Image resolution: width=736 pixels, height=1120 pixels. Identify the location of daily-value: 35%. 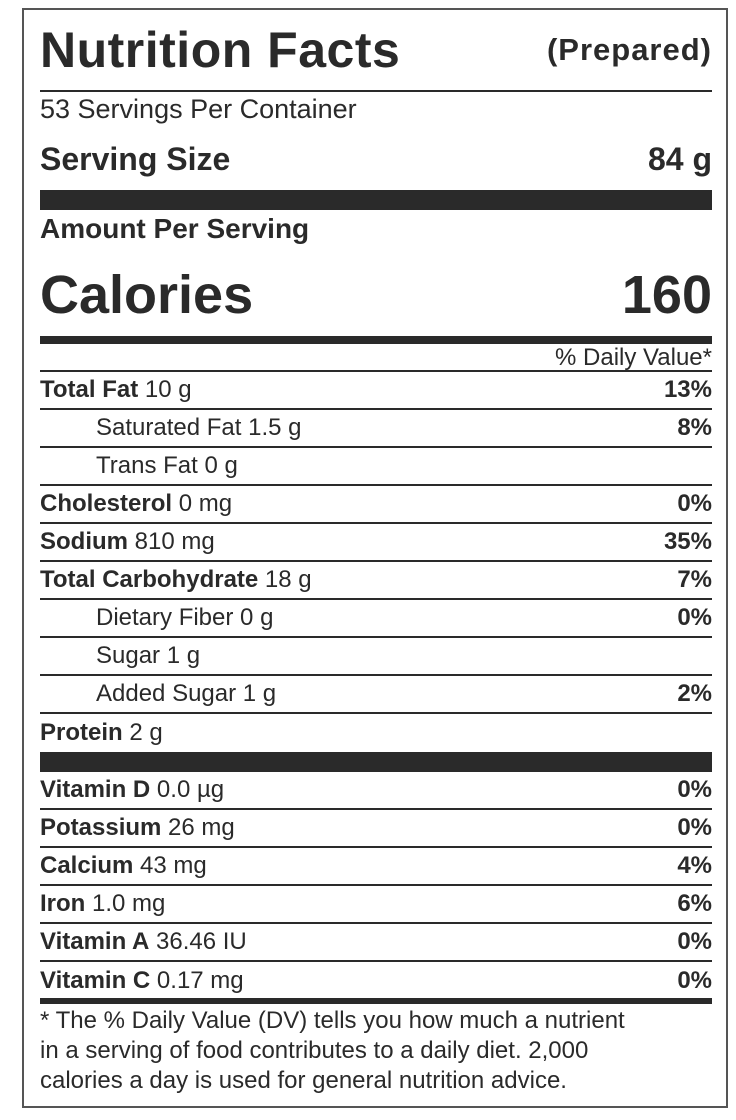
(687, 541).